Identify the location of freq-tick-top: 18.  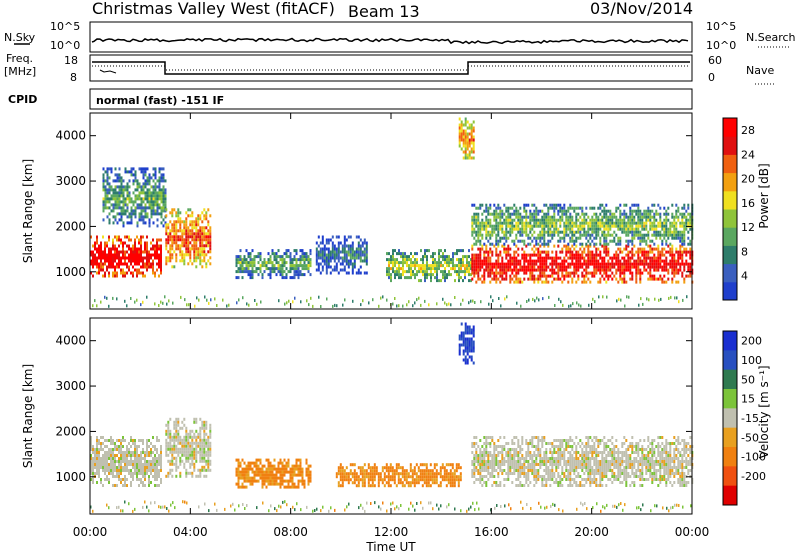
(71, 60).